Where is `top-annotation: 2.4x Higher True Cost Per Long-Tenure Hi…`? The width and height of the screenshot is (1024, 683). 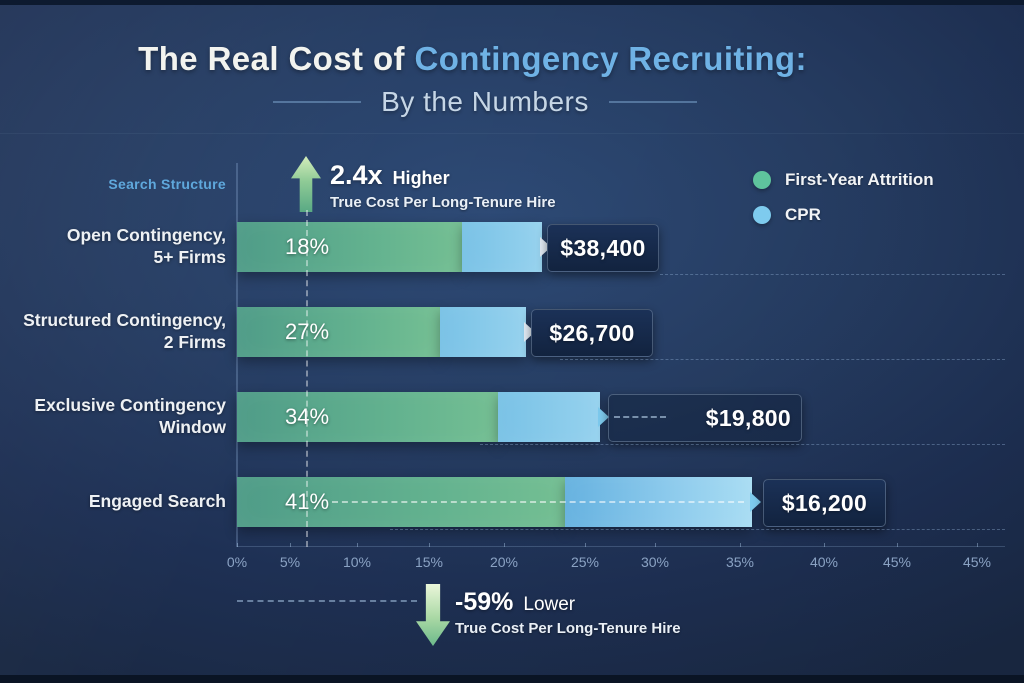
top-annotation: 2.4x Higher True Cost Per Long-Tenure Hi… is located at coordinates (443, 185).